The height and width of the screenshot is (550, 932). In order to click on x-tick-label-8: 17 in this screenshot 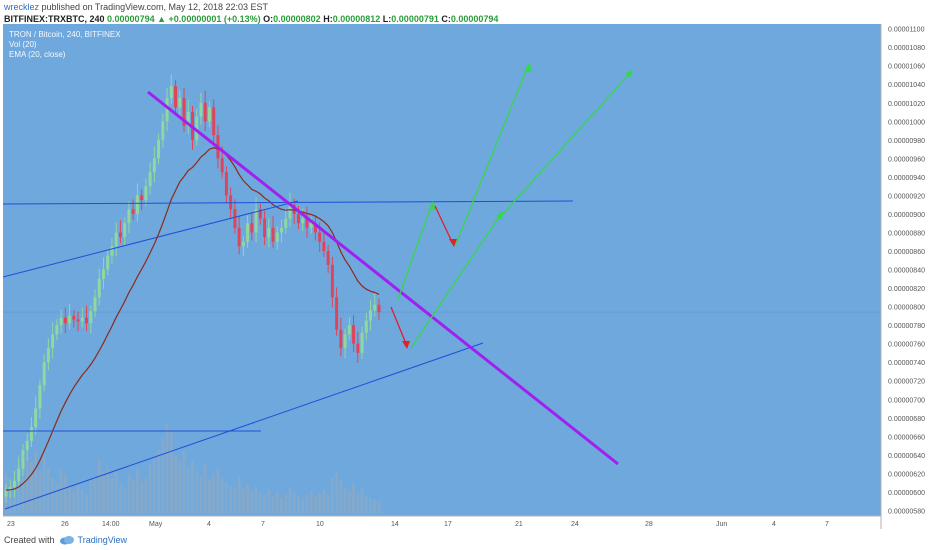, I will do `click(448, 524)`.